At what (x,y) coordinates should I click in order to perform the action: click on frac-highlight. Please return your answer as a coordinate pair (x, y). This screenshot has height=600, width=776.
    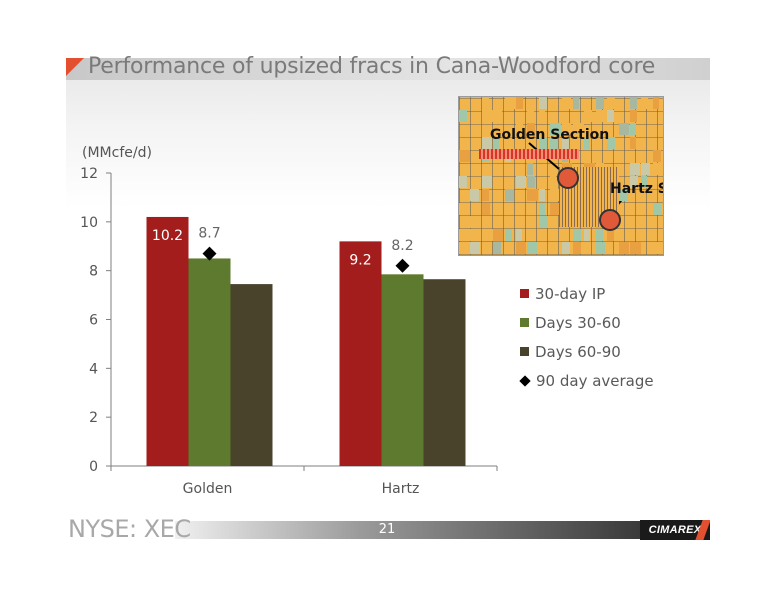
    Looking at the image, I should click on (529, 154).